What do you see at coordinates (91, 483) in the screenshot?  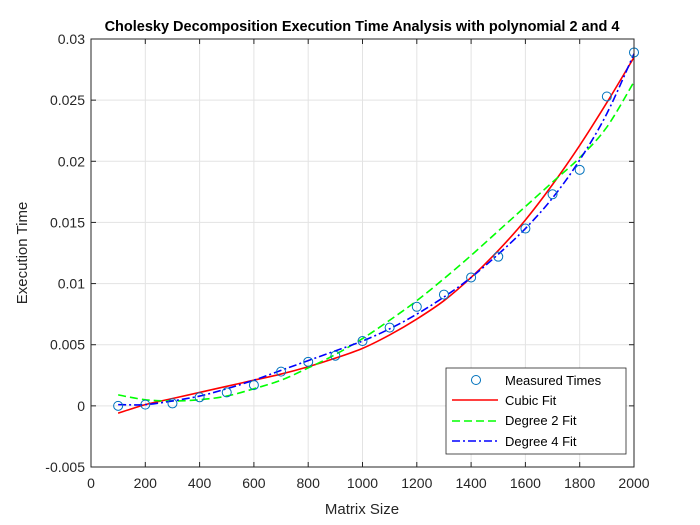 I see `x-tick-label: 0` at bounding box center [91, 483].